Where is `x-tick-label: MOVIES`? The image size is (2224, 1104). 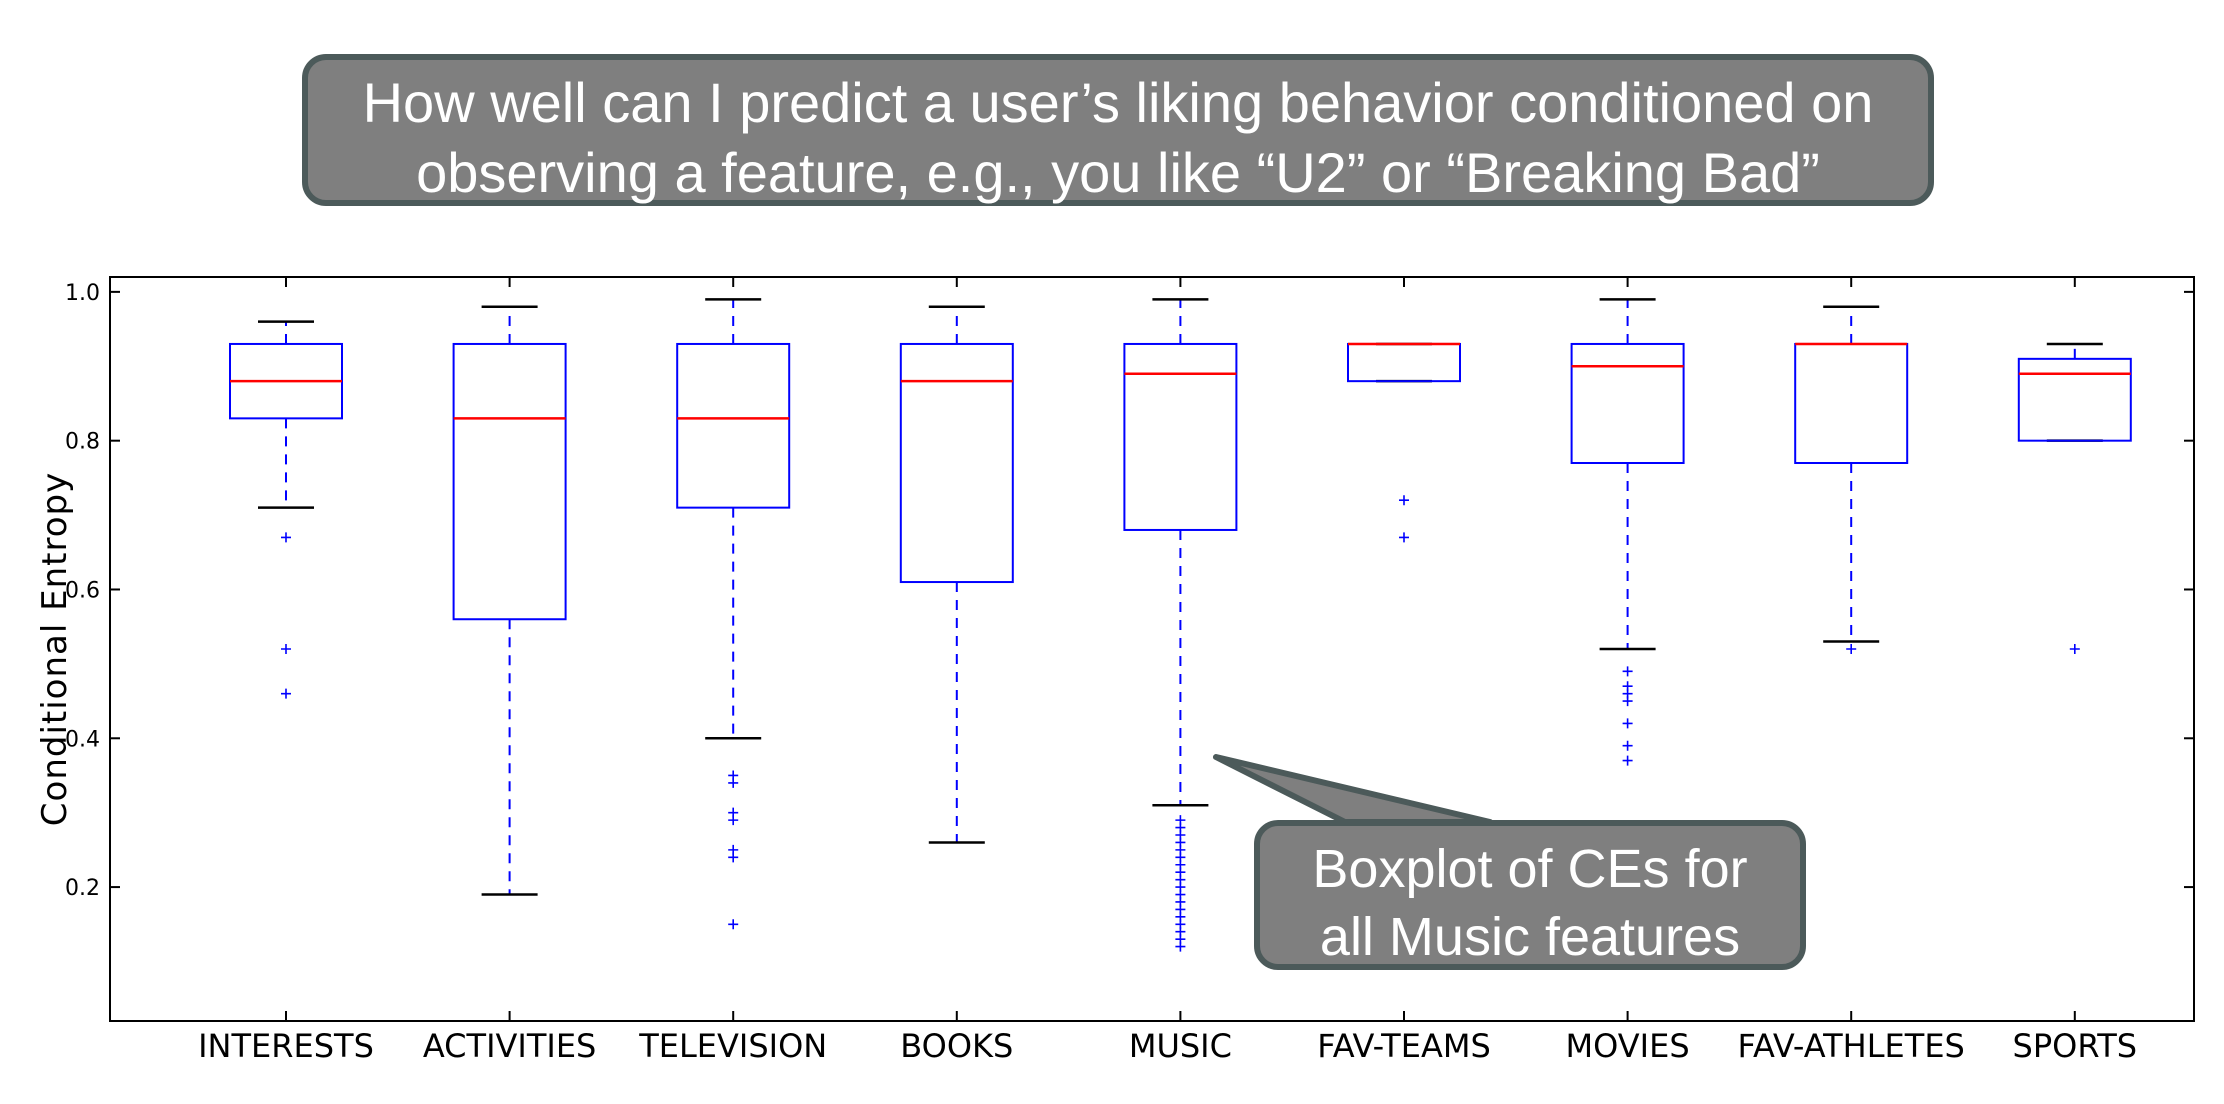
x-tick-label: MOVIES is located at coordinates (1628, 1046).